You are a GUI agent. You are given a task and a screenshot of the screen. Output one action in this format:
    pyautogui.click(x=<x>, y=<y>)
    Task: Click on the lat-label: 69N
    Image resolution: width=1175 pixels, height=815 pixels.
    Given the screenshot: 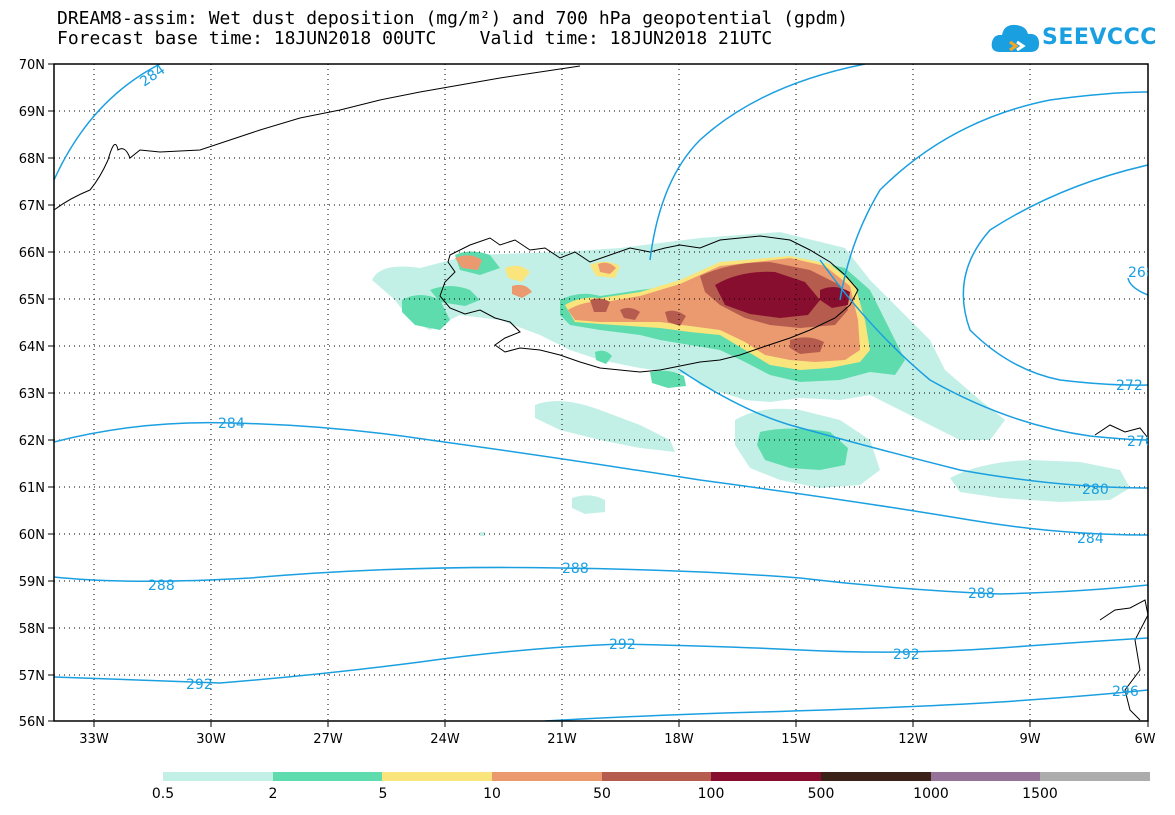 What is the action you would take?
    pyautogui.click(x=32, y=112)
    